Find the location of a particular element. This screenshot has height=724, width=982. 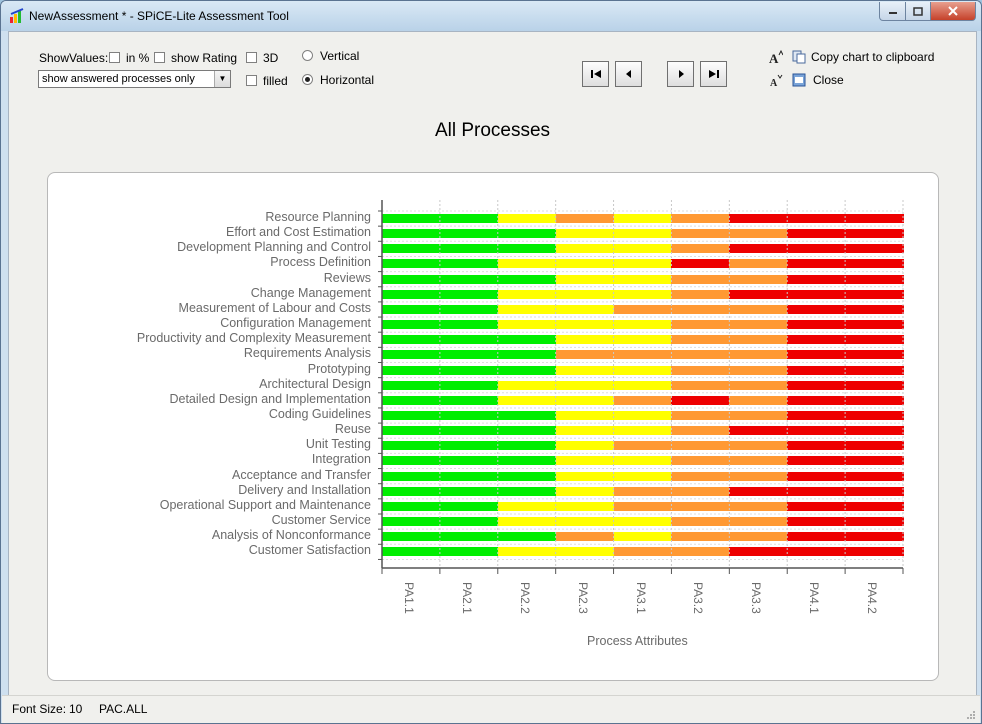

process-label: Delivery and Installation is located at coordinates (304, 489).